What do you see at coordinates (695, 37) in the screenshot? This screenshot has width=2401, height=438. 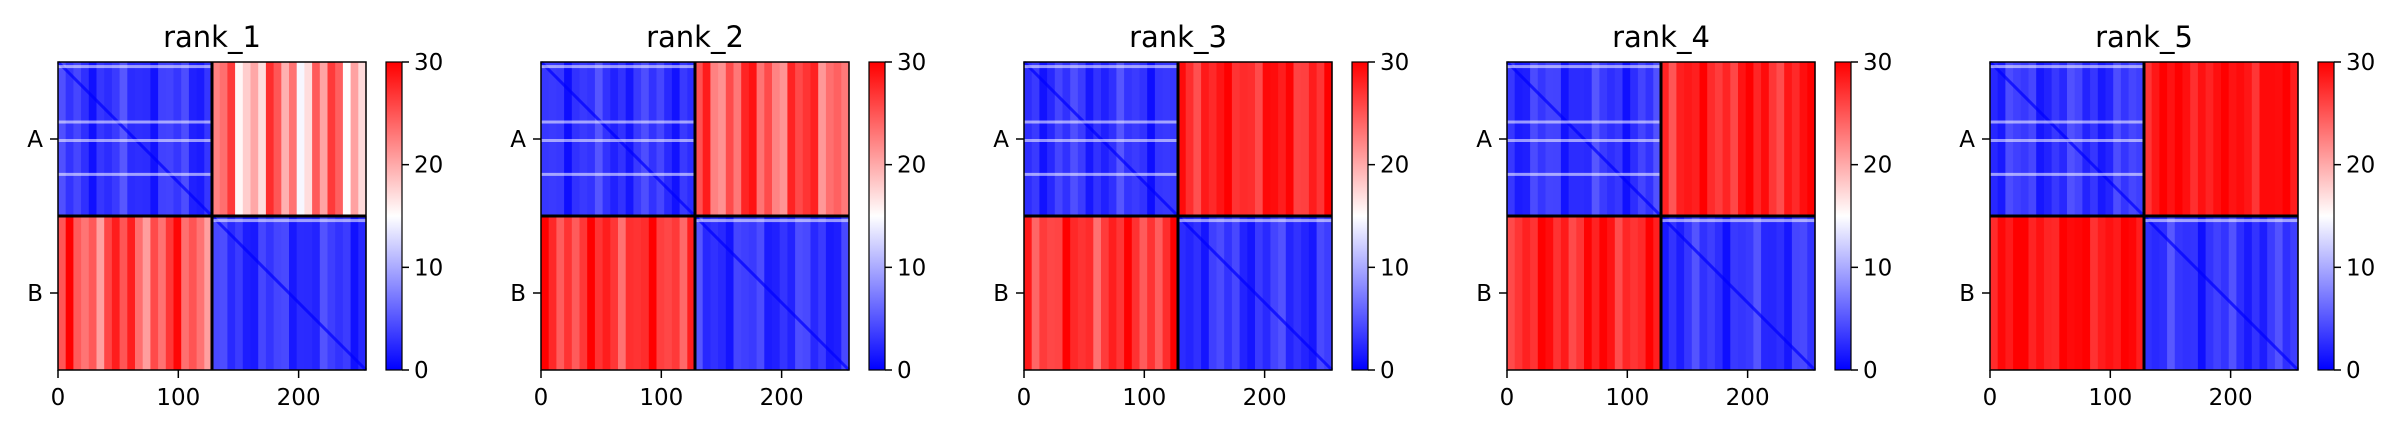 I see `panel-title: rank_2` at bounding box center [695, 37].